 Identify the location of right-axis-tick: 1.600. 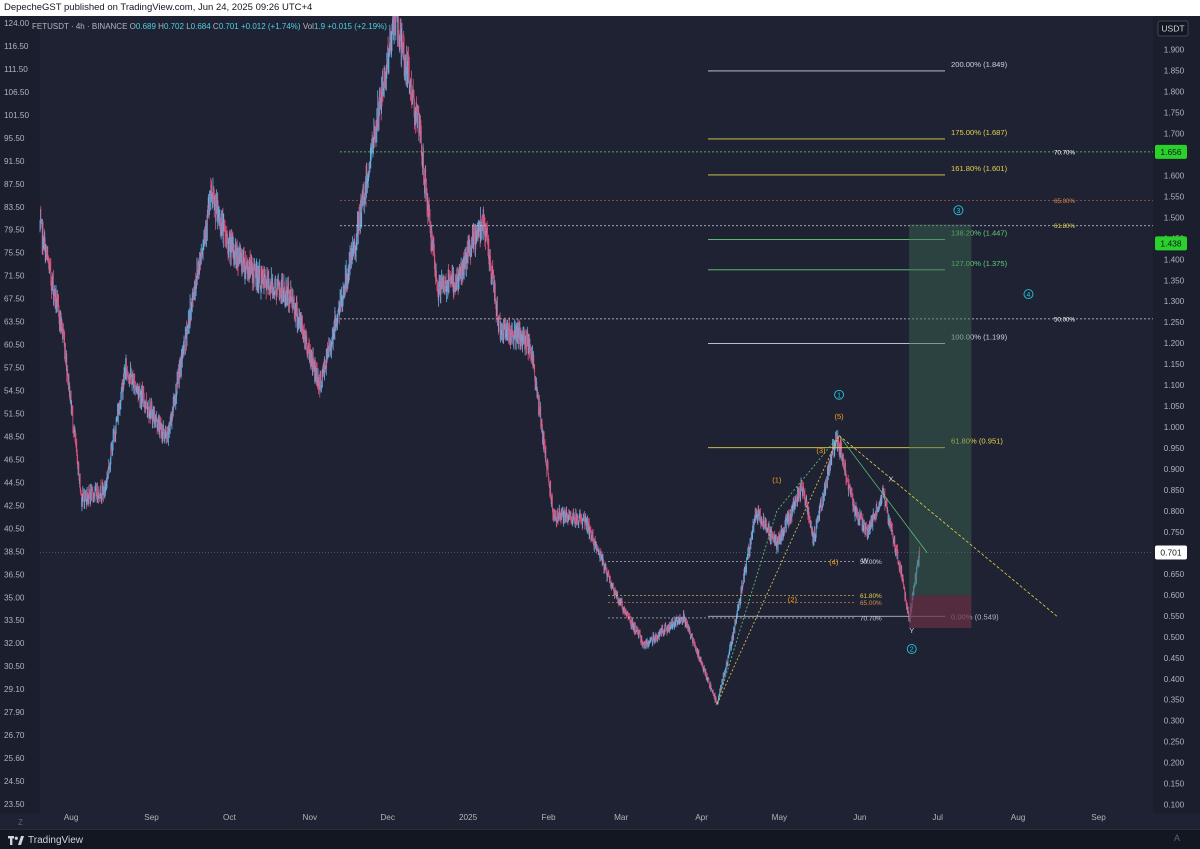
(1174, 175).